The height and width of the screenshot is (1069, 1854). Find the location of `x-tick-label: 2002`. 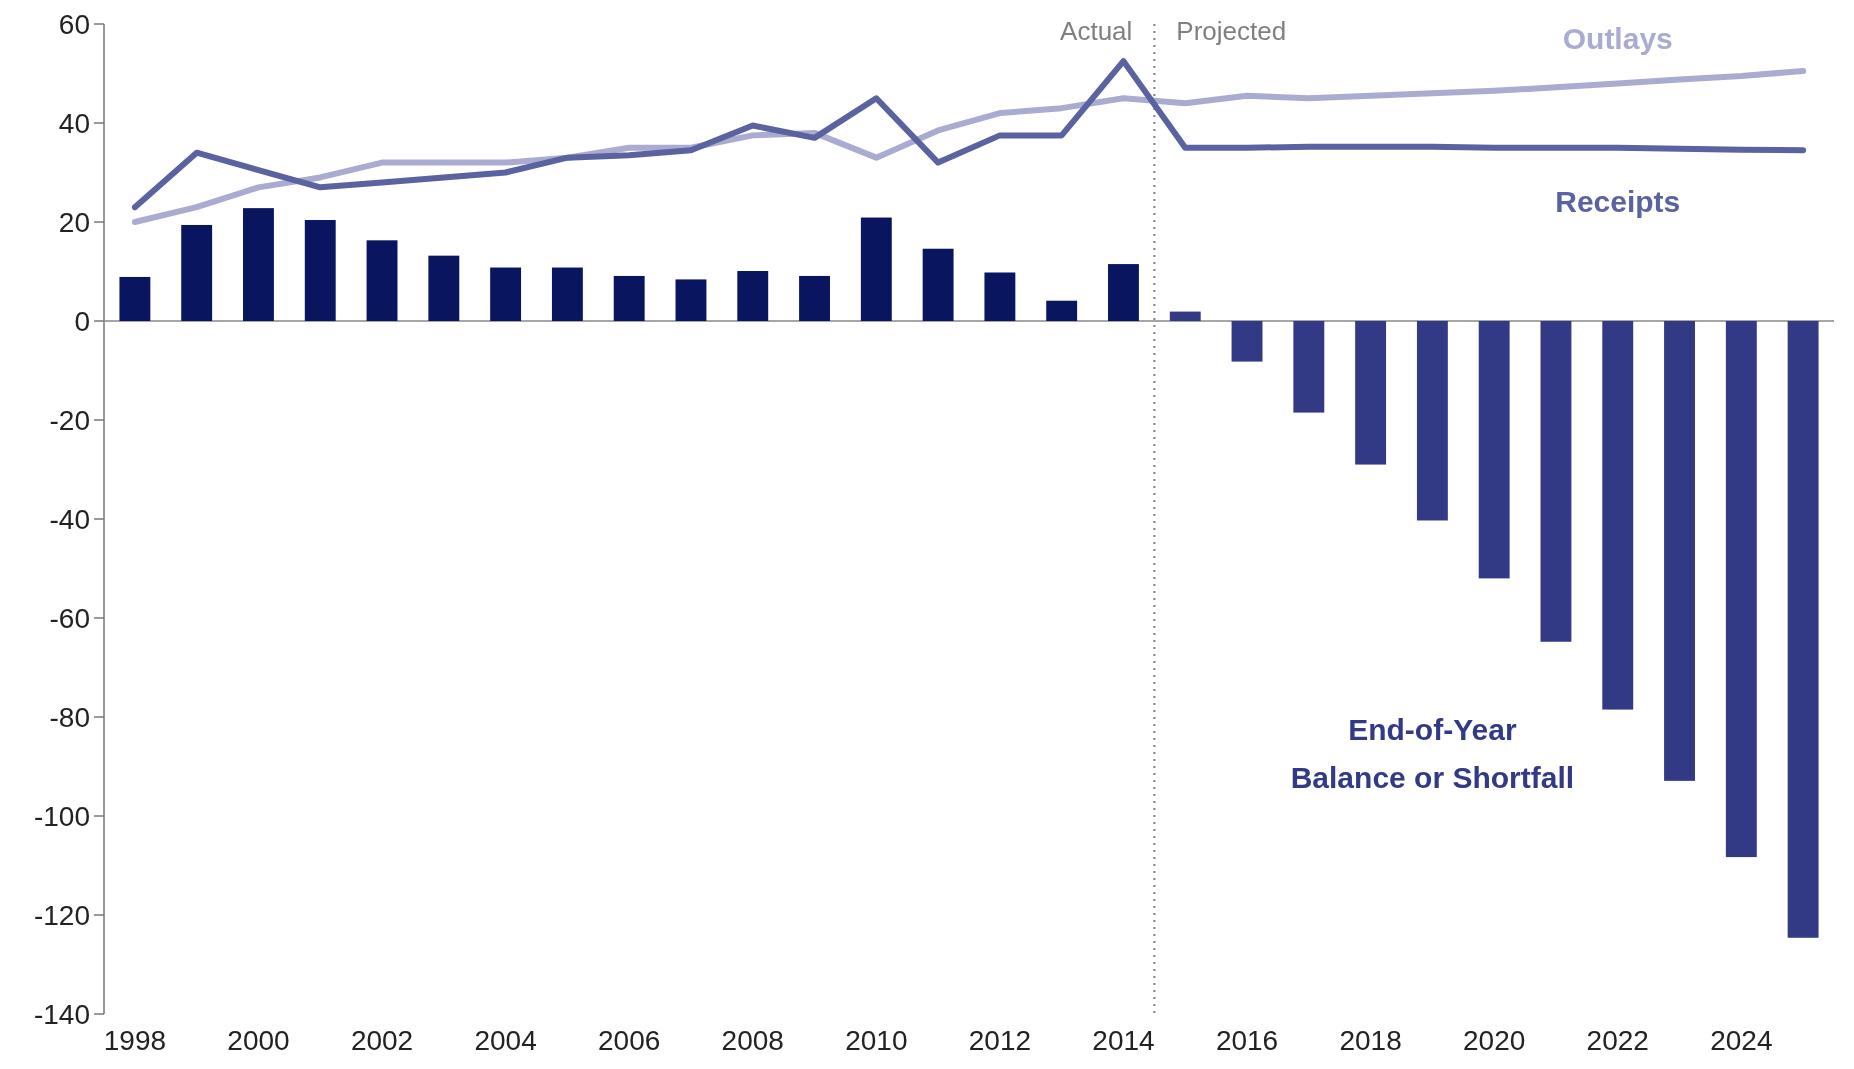

x-tick-label: 2002 is located at coordinates (382, 1040).